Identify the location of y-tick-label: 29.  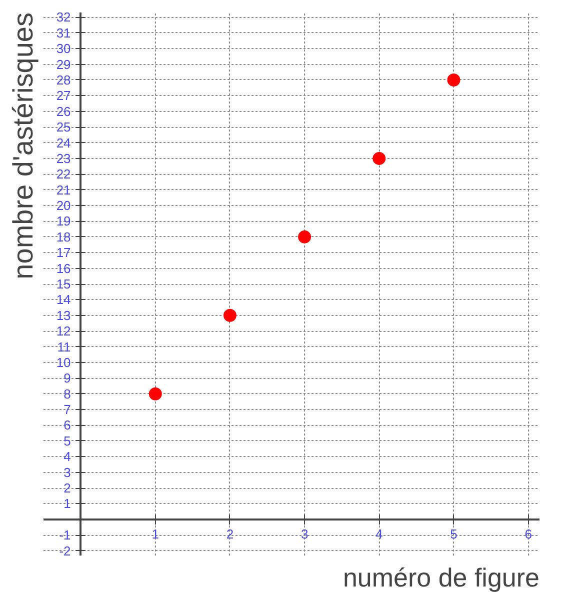
(63, 64).